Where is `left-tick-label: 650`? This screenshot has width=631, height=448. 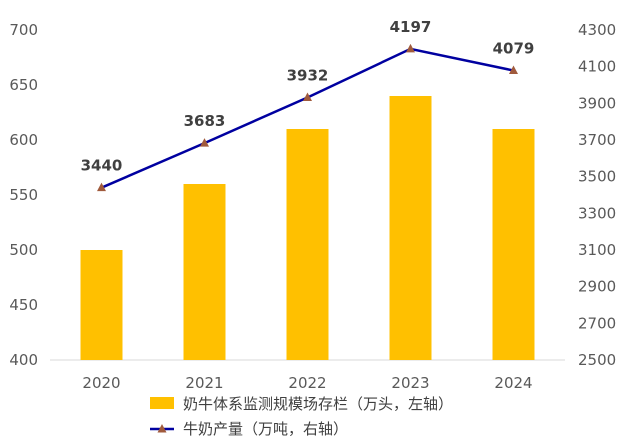
left-tick-label: 650 is located at coordinates (23, 85).